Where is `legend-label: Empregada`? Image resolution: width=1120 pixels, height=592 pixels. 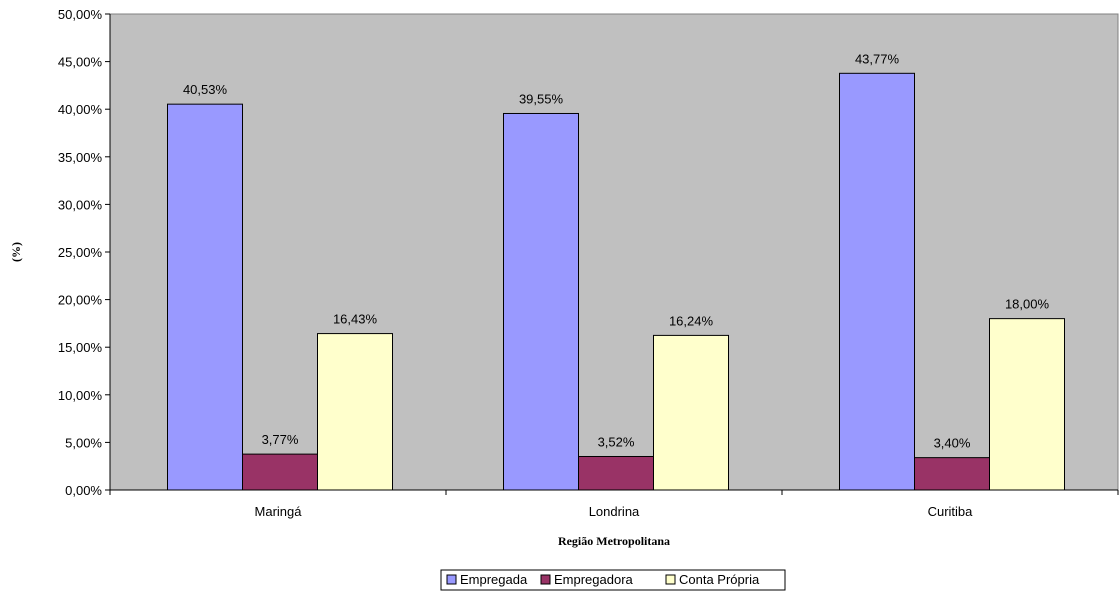 legend-label: Empregada is located at coordinates (494, 579).